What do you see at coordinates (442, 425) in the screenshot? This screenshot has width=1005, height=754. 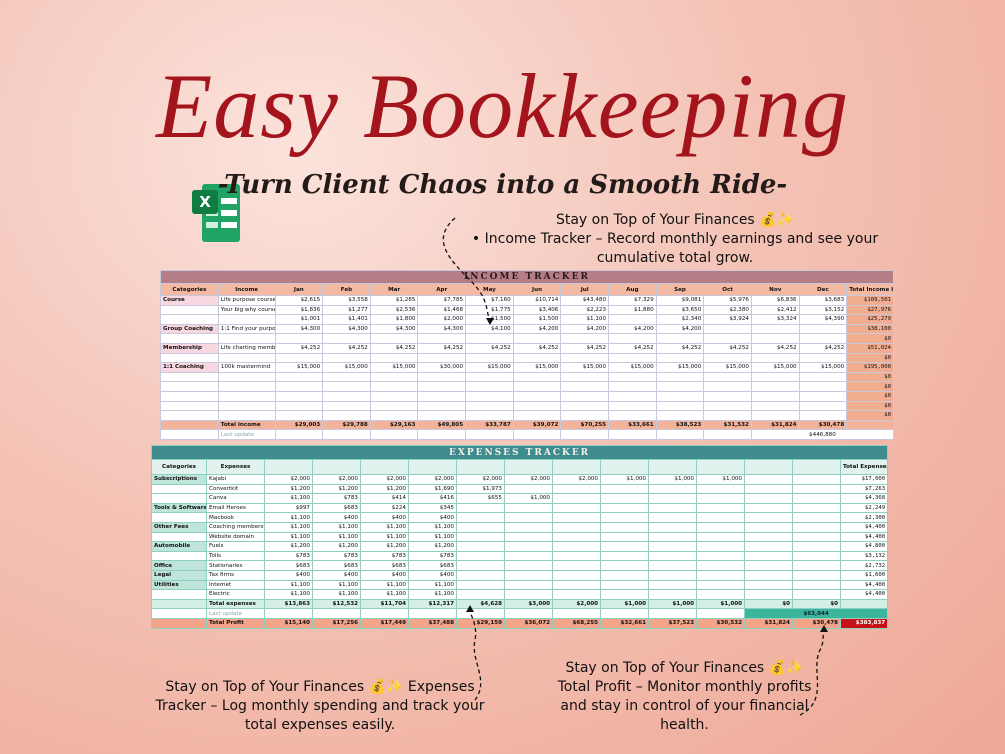 I see `total: $49,805` at bounding box center [442, 425].